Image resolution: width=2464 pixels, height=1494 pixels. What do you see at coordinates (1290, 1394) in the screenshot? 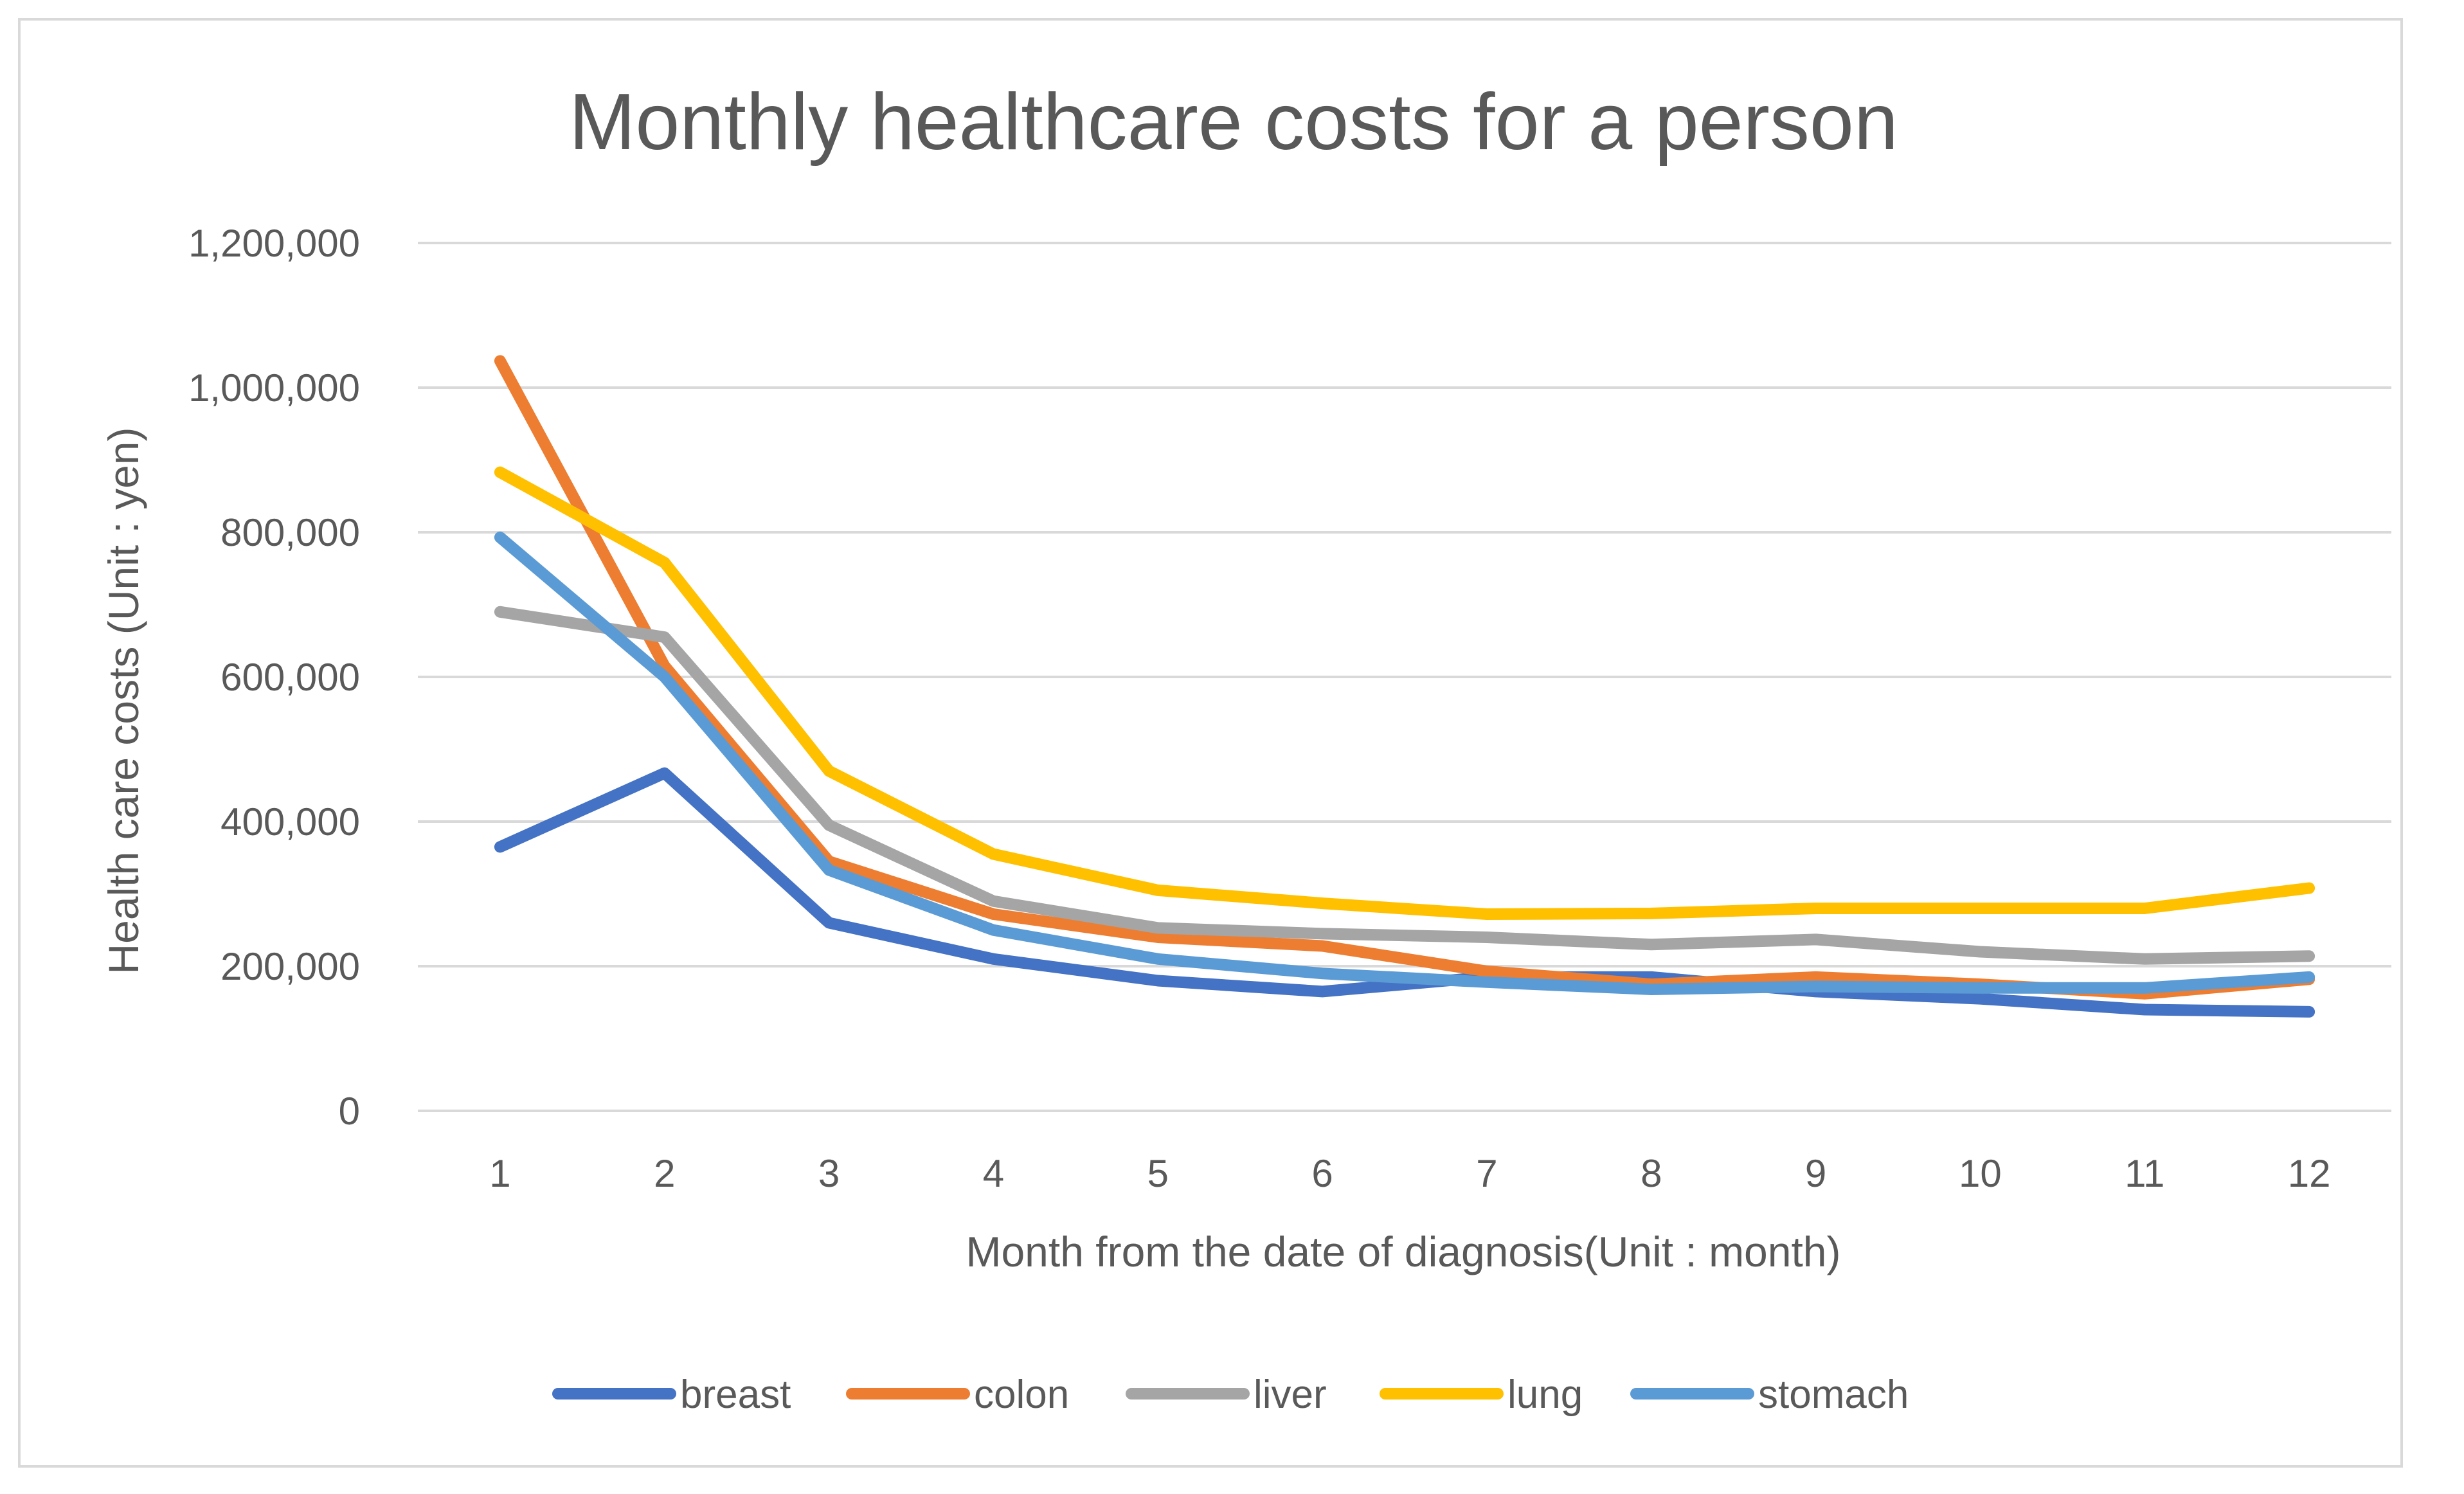
I see `legend-label-liver: liver` at bounding box center [1290, 1394].